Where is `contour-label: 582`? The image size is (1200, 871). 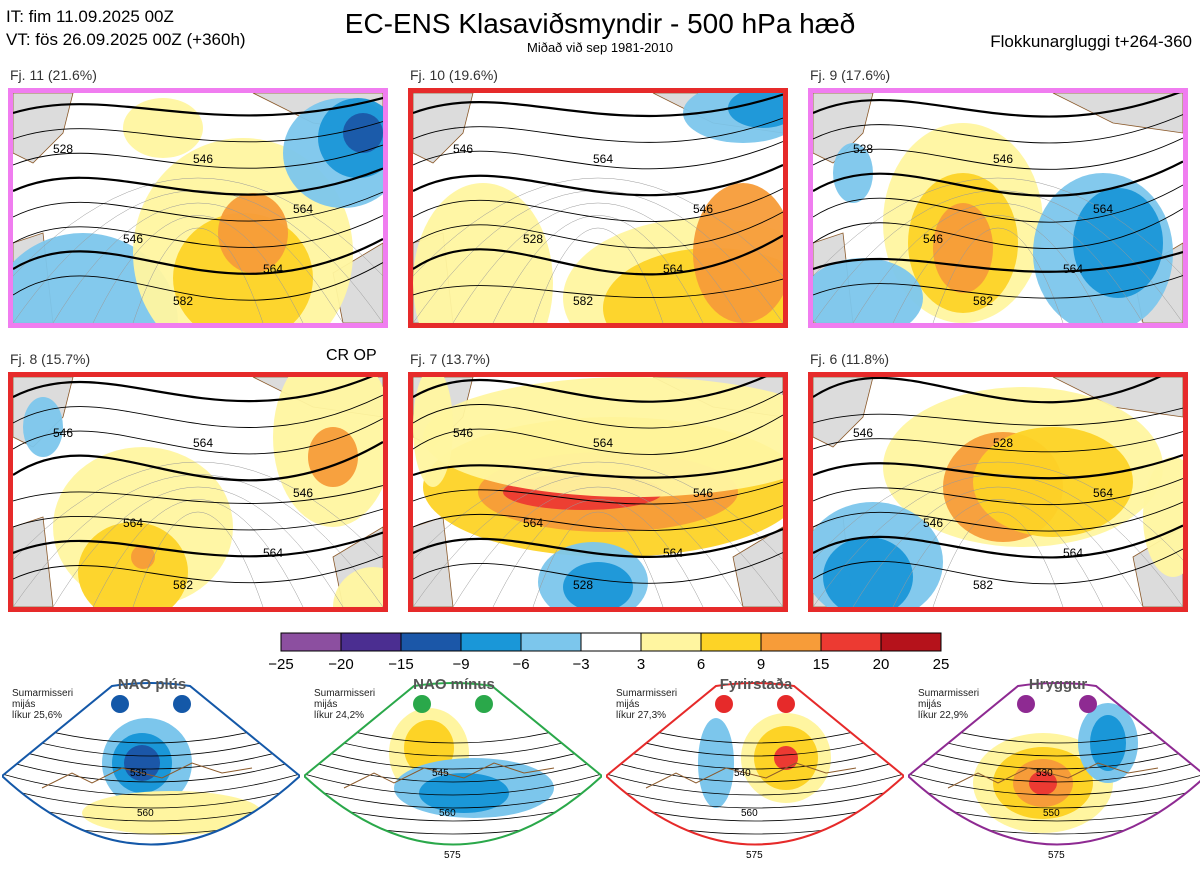
contour-label: 582 is located at coordinates (583, 301).